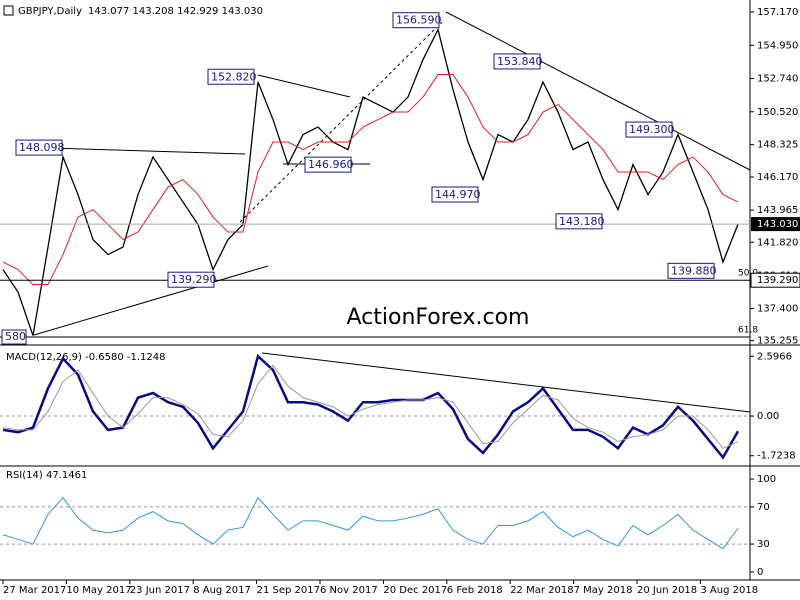 The width and height of the screenshot is (800, 600). Describe the element at coordinates (667, 590) in the screenshot. I see `x-tick-label: 20 Jun 2018` at that location.